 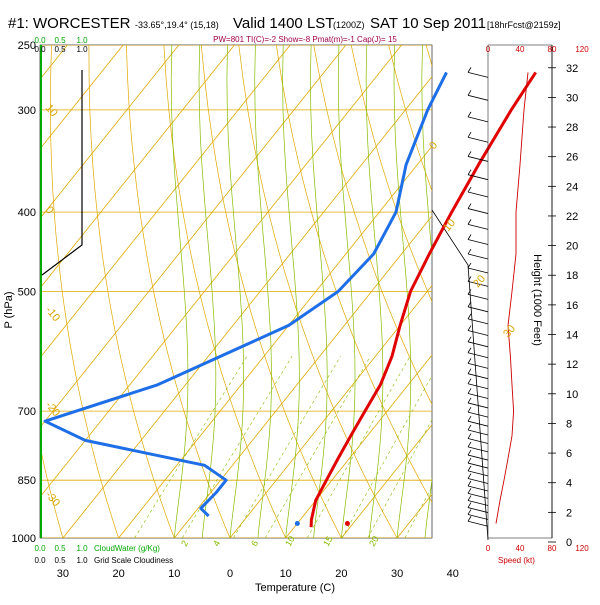 I want to click on x-tick-label: 0, so click(x=230, y=574).